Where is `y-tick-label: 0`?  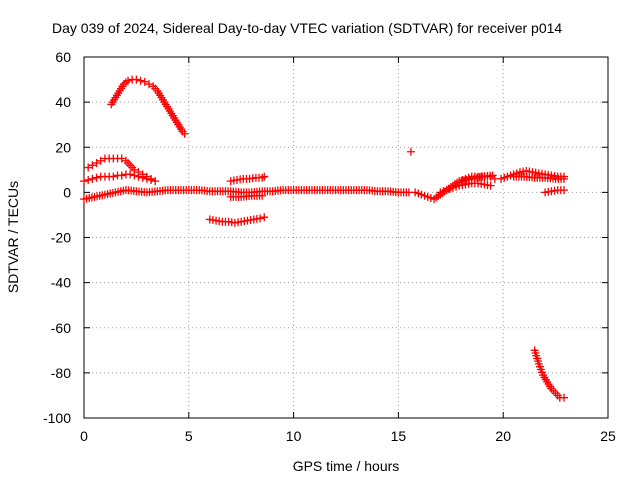
y-tick-label: 0 is located at coordinates (67, 192).